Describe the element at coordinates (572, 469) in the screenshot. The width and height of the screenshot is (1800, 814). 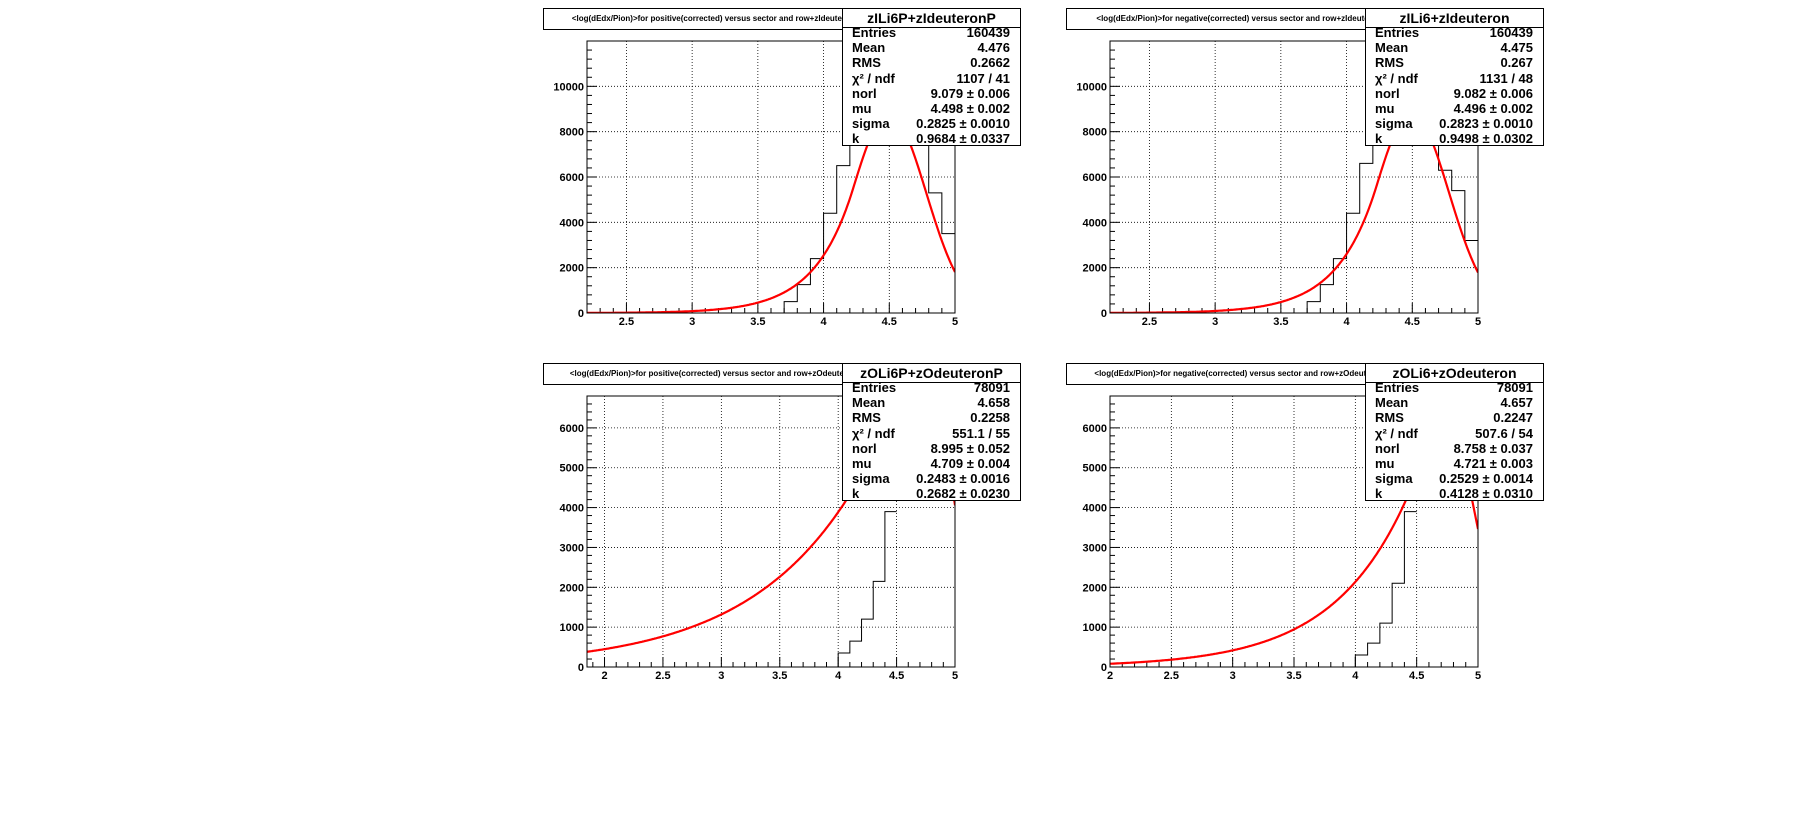
I see `y-tick-label: 5000` at that location.